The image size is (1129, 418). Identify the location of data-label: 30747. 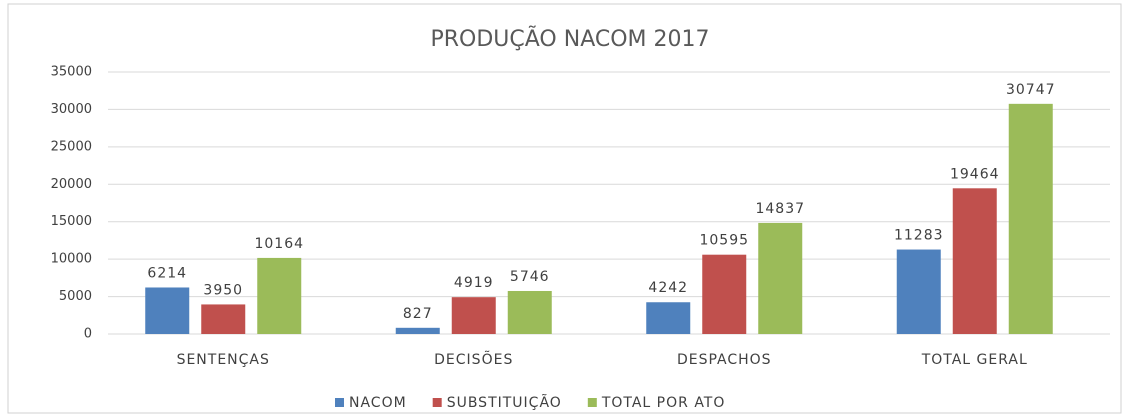
(1031, 90).